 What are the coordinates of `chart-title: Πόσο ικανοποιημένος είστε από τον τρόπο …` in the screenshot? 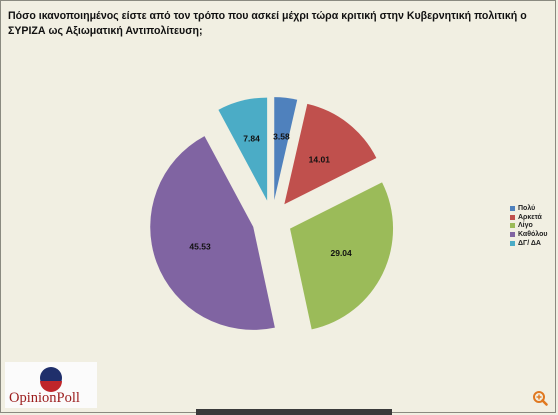 It's located at (267, 23).